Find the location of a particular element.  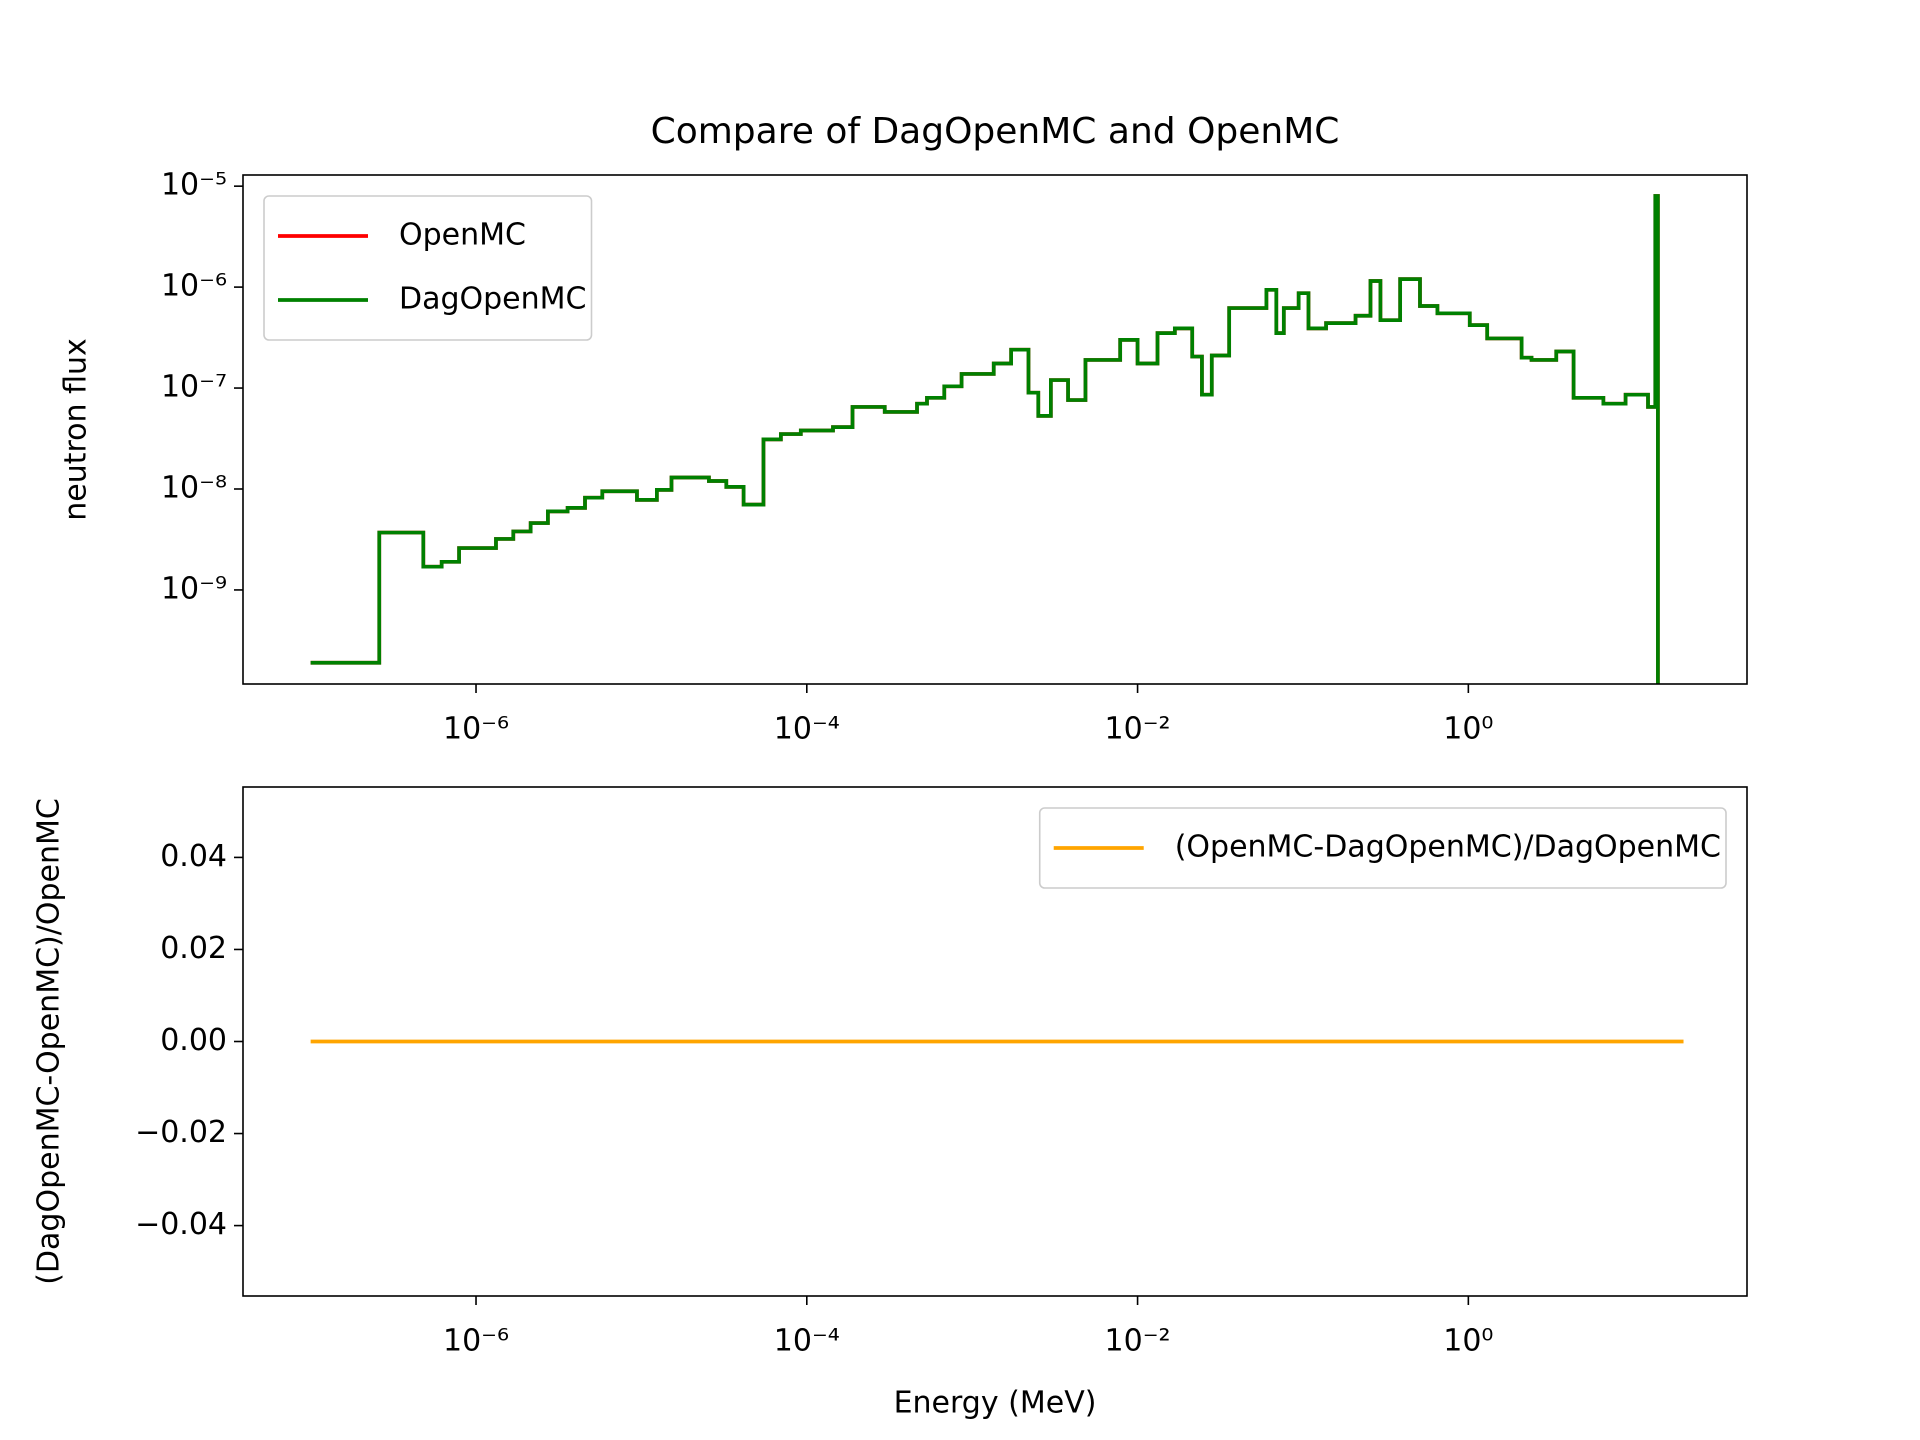

y-axis-label: (DagOpenMC-OpenMC)/OpenMC is located at coordinates (49, 1041).